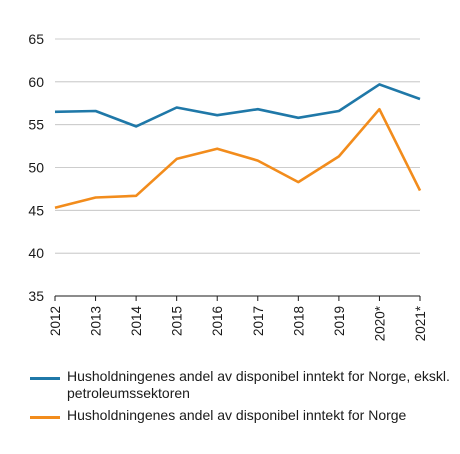  I want to click on series-line-excl-petroleum, so click(237, 105).